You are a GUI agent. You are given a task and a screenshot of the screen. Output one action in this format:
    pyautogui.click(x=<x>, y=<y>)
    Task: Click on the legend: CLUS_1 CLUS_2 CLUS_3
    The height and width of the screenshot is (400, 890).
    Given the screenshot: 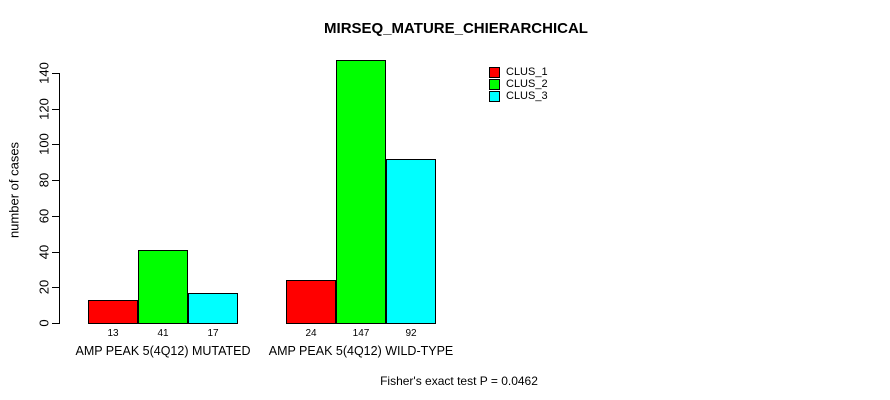 What is the action you would take?
    pyautogui.click(x=518, y=84)
    